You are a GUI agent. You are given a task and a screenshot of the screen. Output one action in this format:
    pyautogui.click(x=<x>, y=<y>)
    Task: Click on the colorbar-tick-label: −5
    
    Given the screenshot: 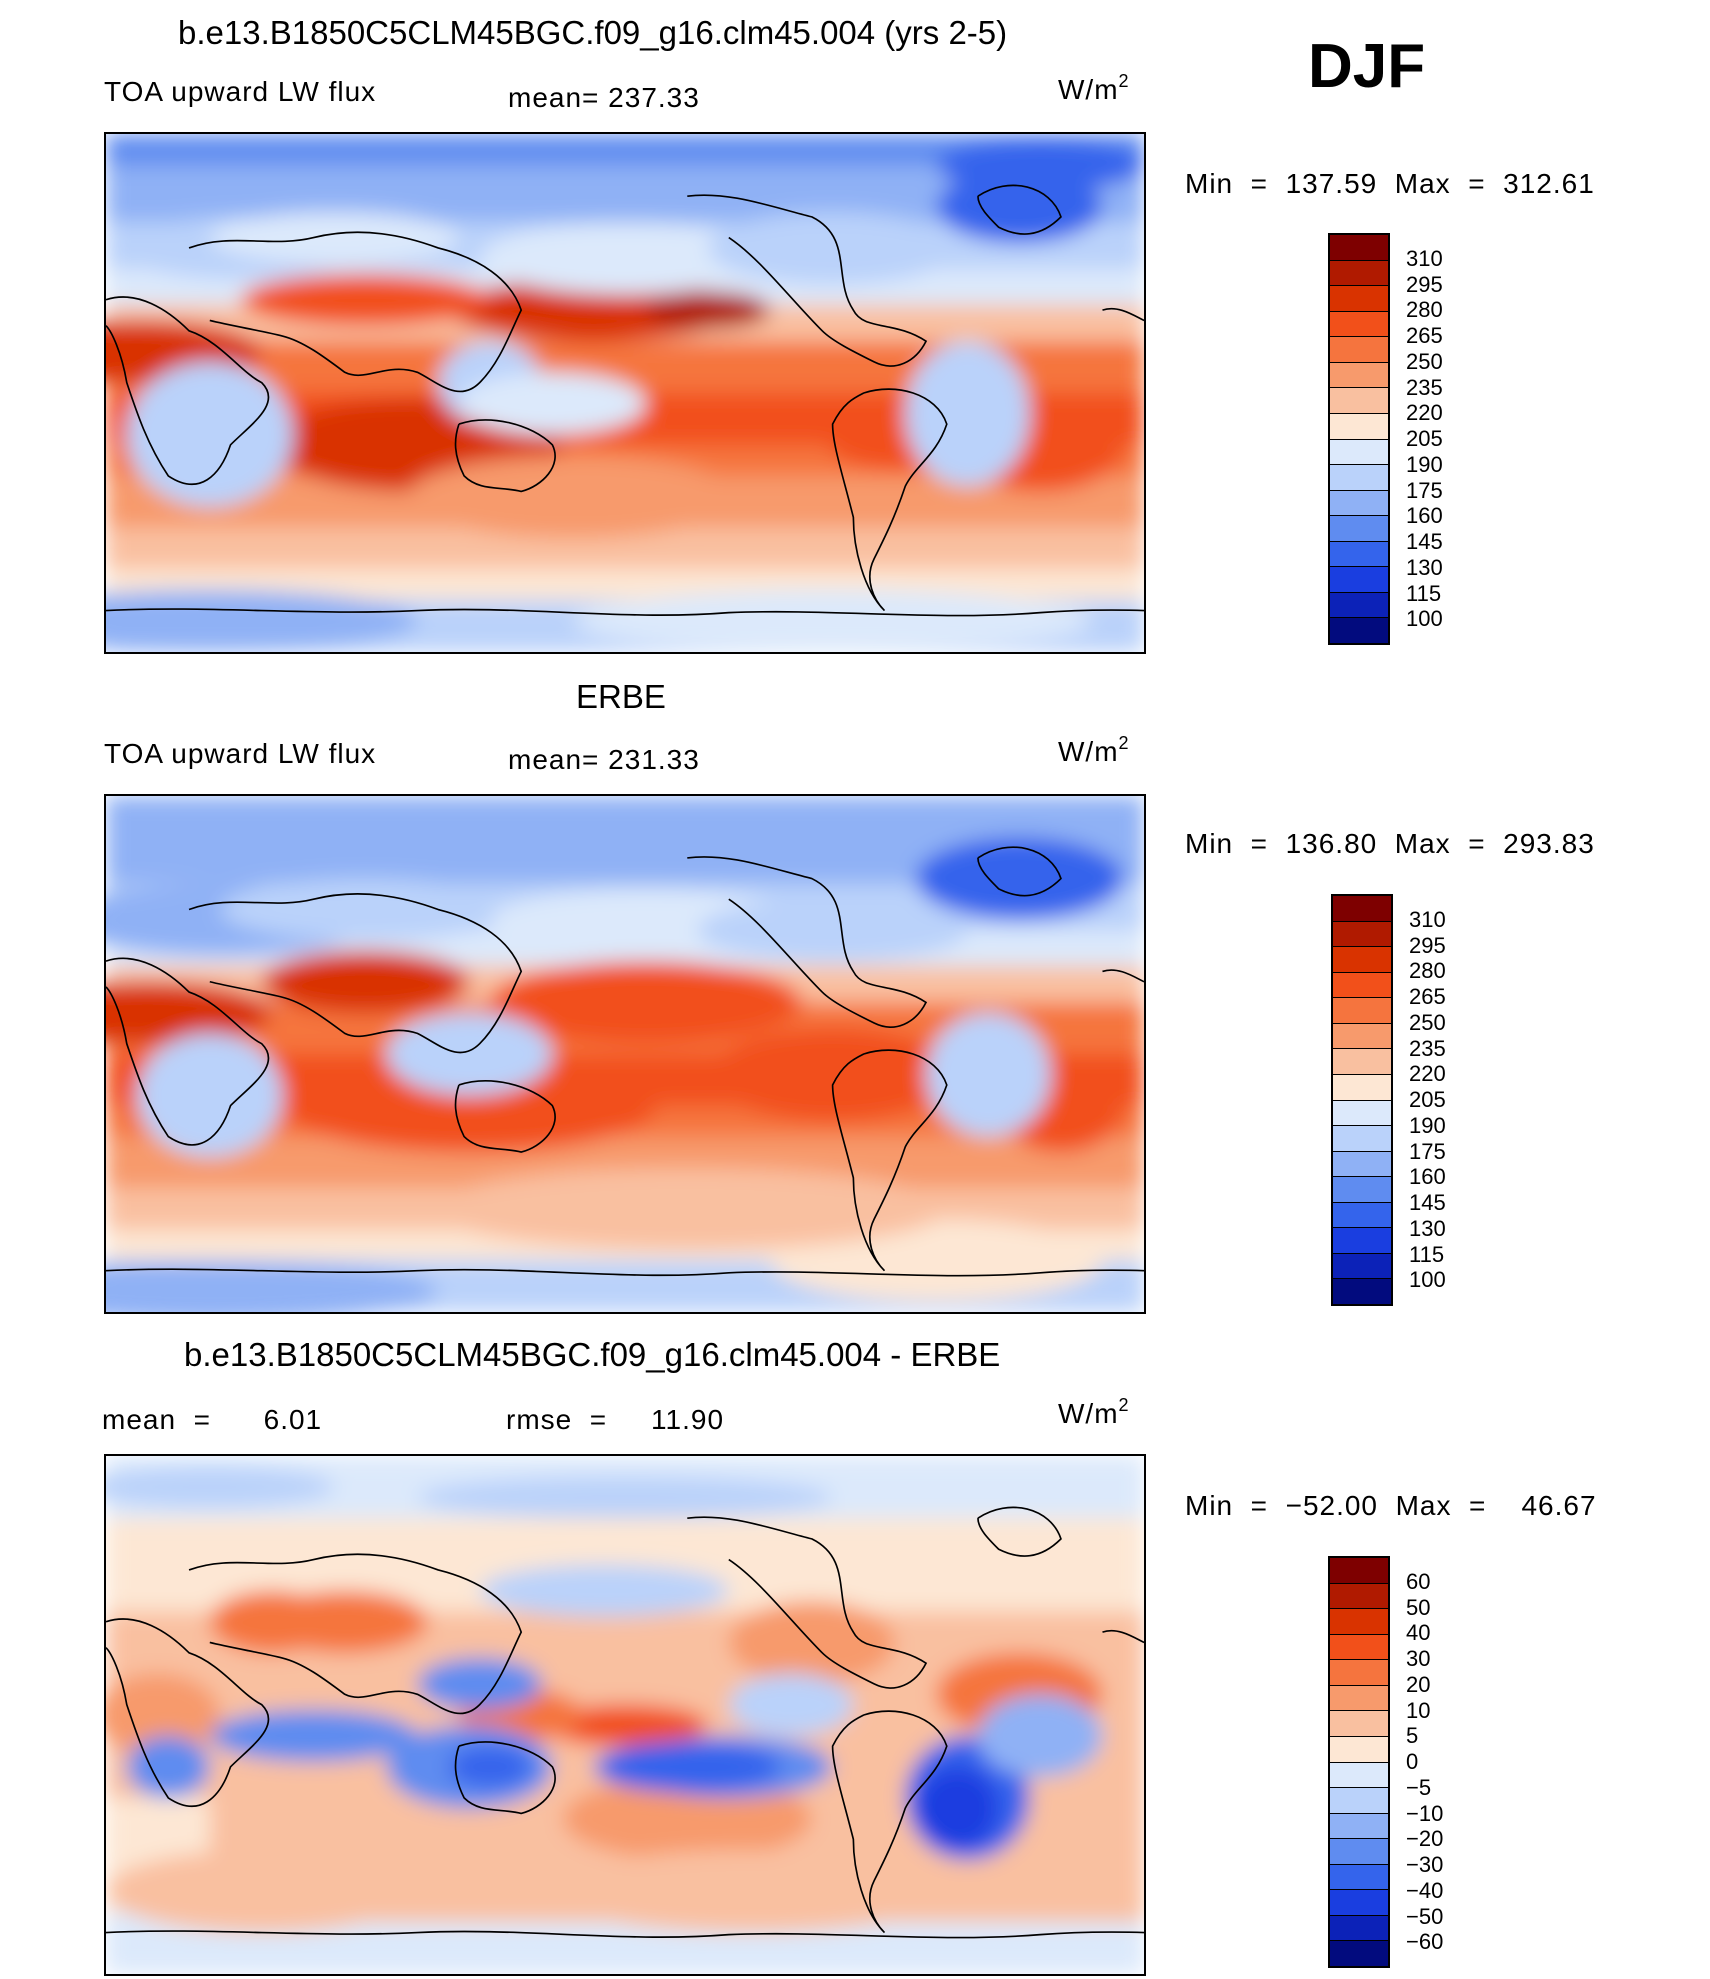 What is the action you would take?
    pyautogui.click(x=1419, y=1787)
    